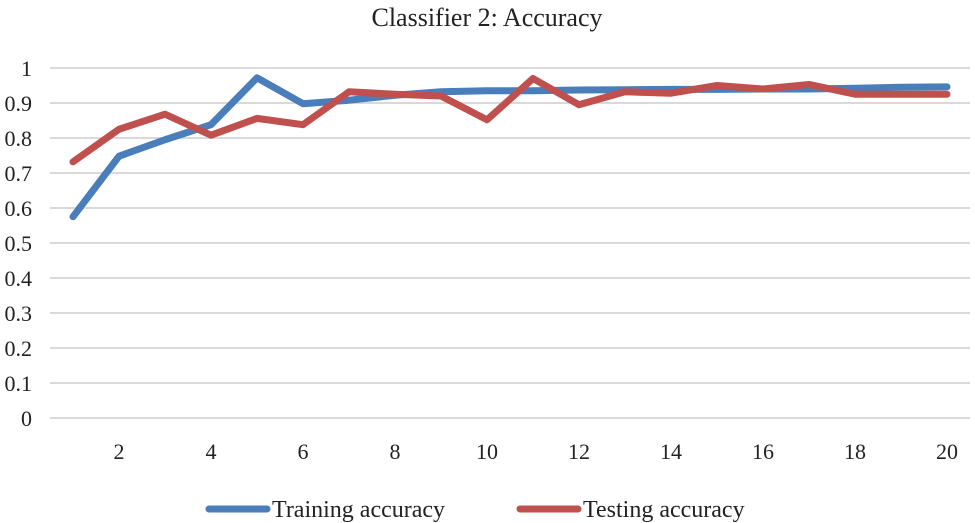  Describe the element at coordinates (671, 451) in the screenshot. I see `x-tick-label: 14` at that location.